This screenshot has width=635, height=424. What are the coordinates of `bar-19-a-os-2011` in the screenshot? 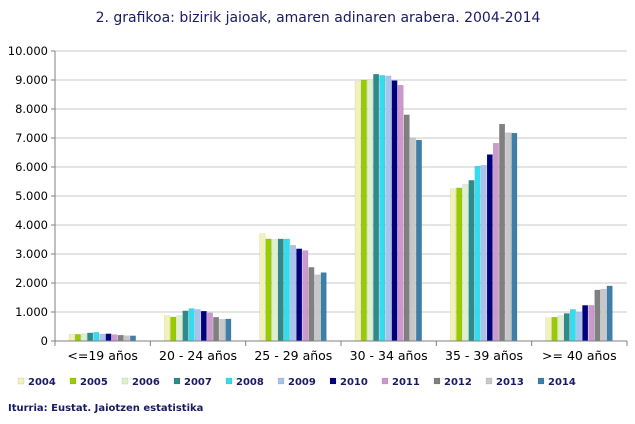 It's located at (114, 338).